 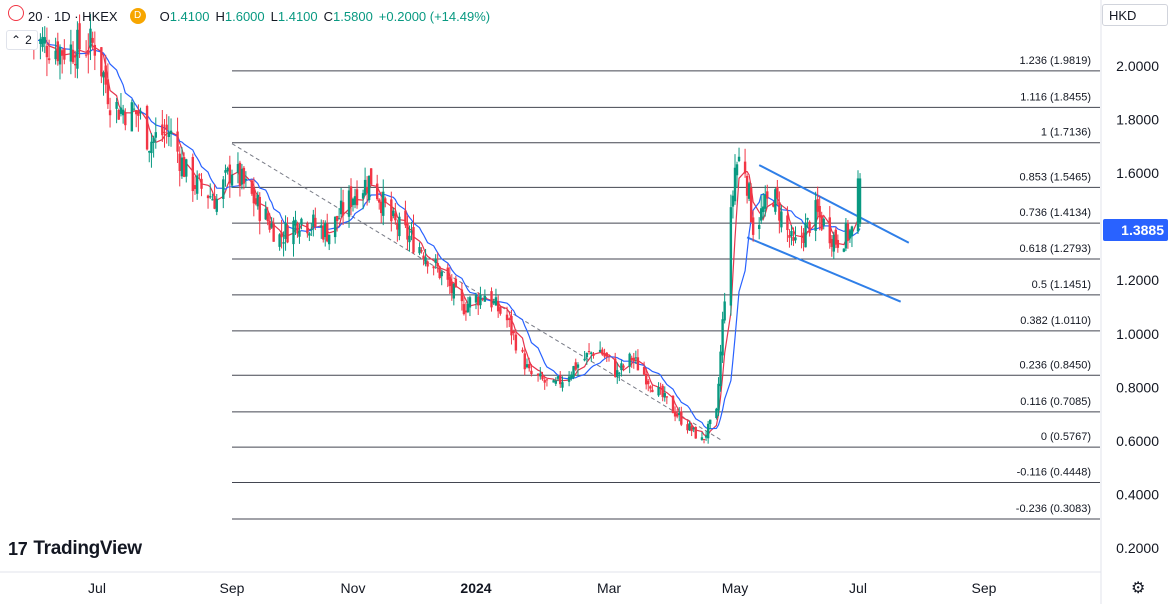 I want to click on close-number: 1.5800, so click(x=353, y=16).